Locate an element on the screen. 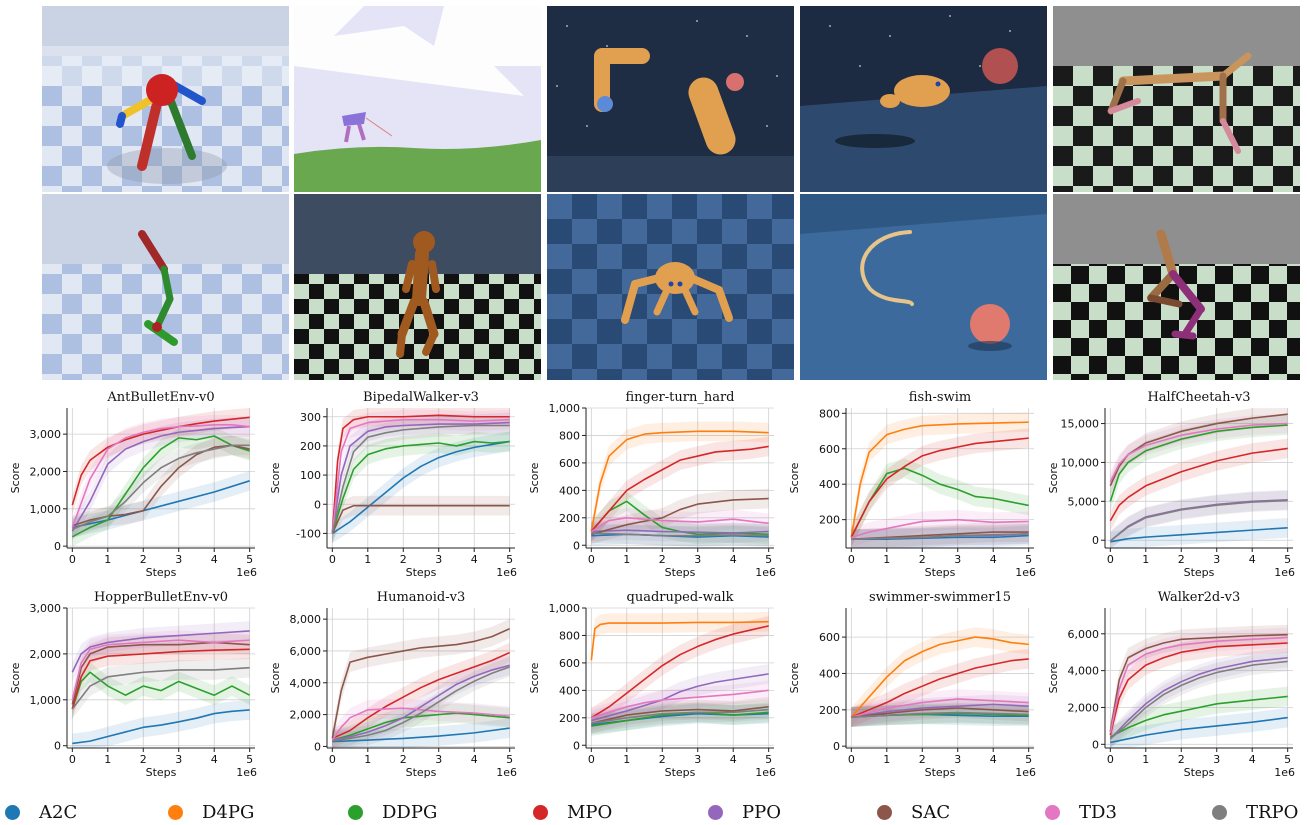  y-tick-label: 3,000 is located at coordinates (46, 434).